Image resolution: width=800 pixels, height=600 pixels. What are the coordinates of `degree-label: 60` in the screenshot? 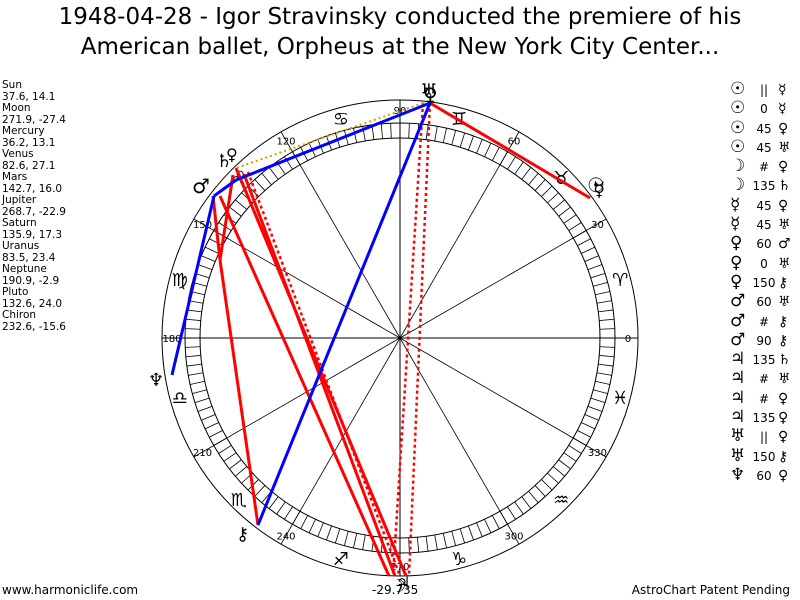 It's located at (514, 142).